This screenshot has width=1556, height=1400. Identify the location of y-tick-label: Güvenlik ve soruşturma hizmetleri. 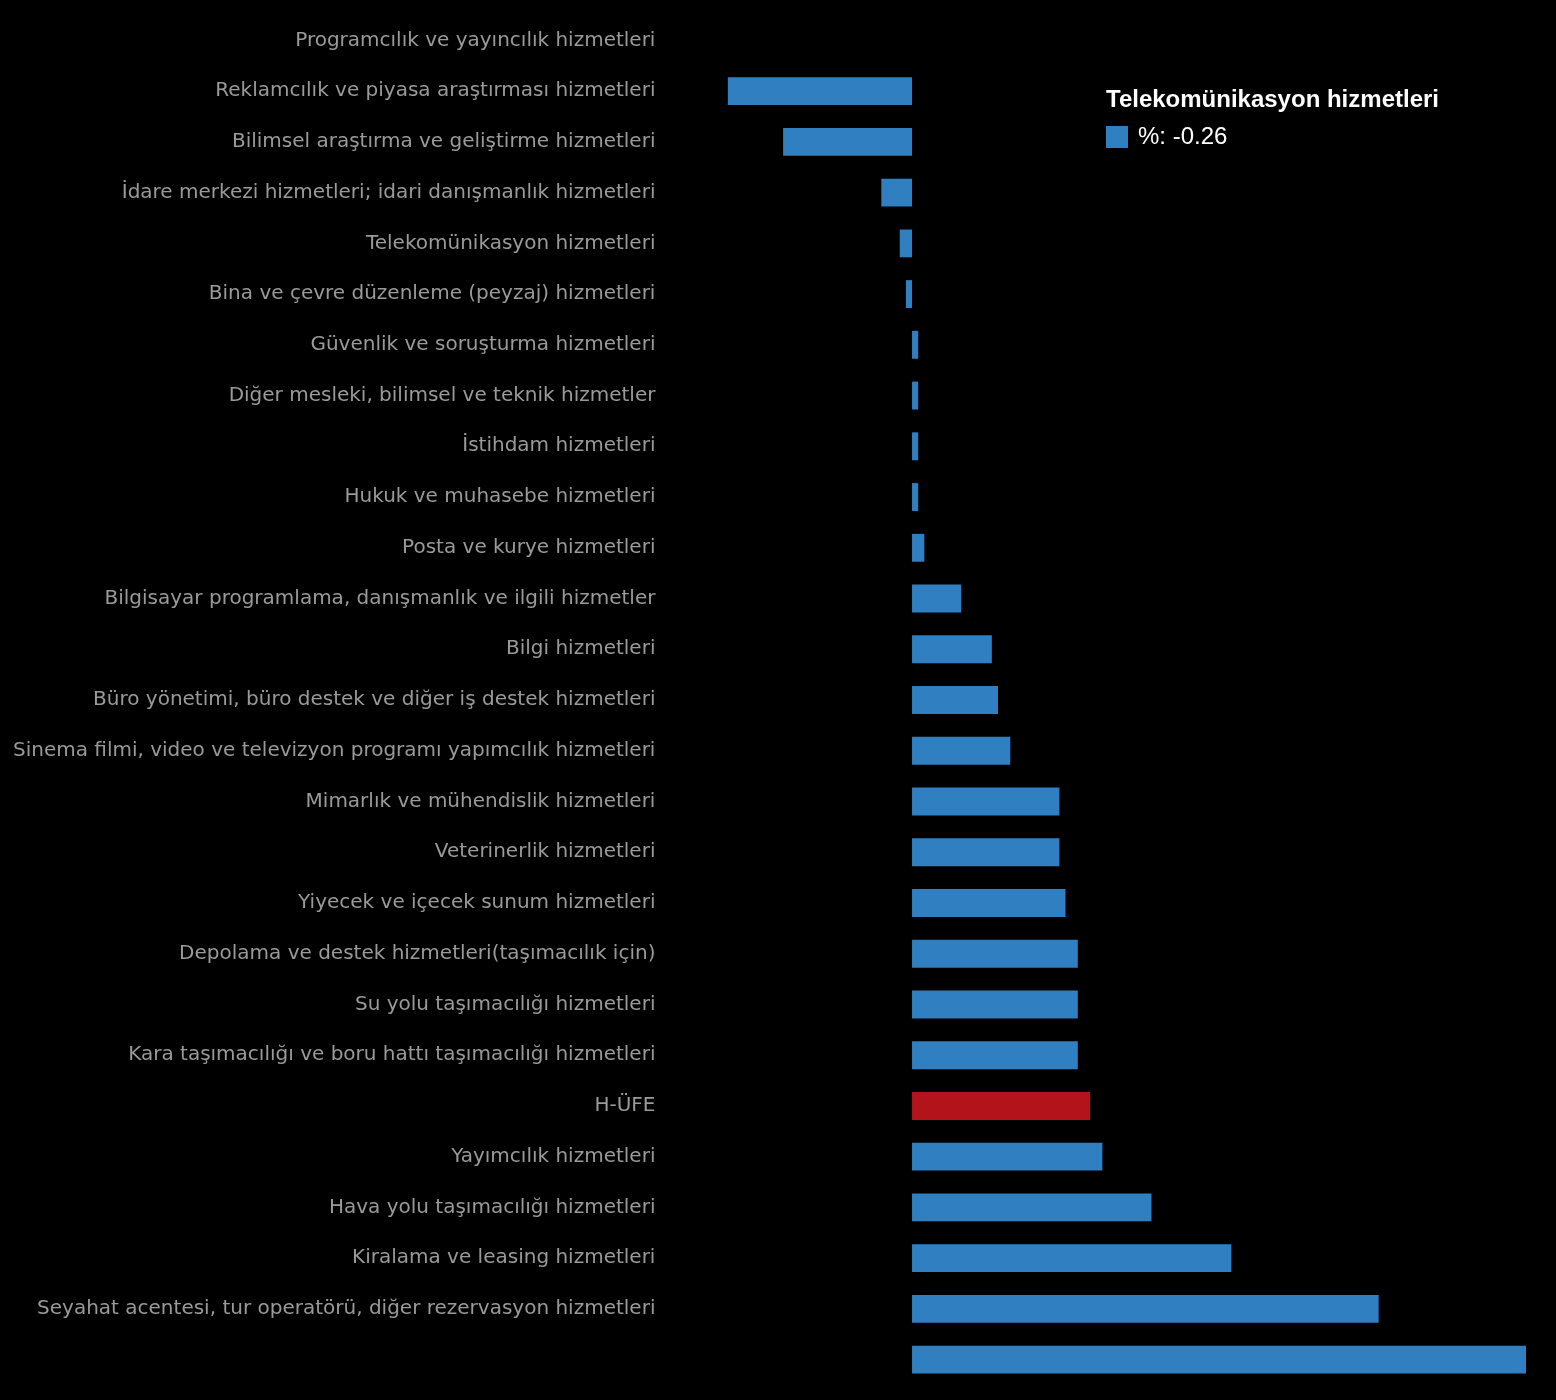
(483, 343).